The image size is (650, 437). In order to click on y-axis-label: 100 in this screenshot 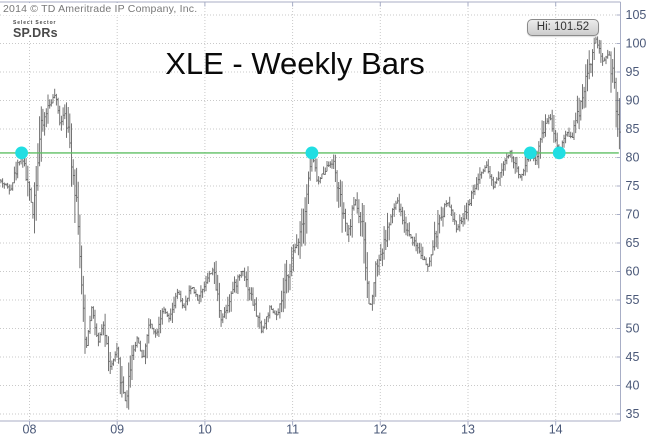, I will do `click(636, 44)`.